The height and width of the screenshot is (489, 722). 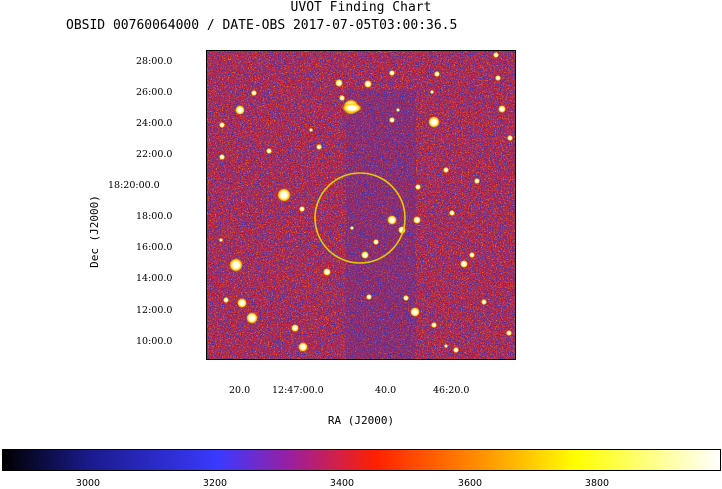 I want to click on y-tick-label: 28:00.0, so click(x=154, y=61).